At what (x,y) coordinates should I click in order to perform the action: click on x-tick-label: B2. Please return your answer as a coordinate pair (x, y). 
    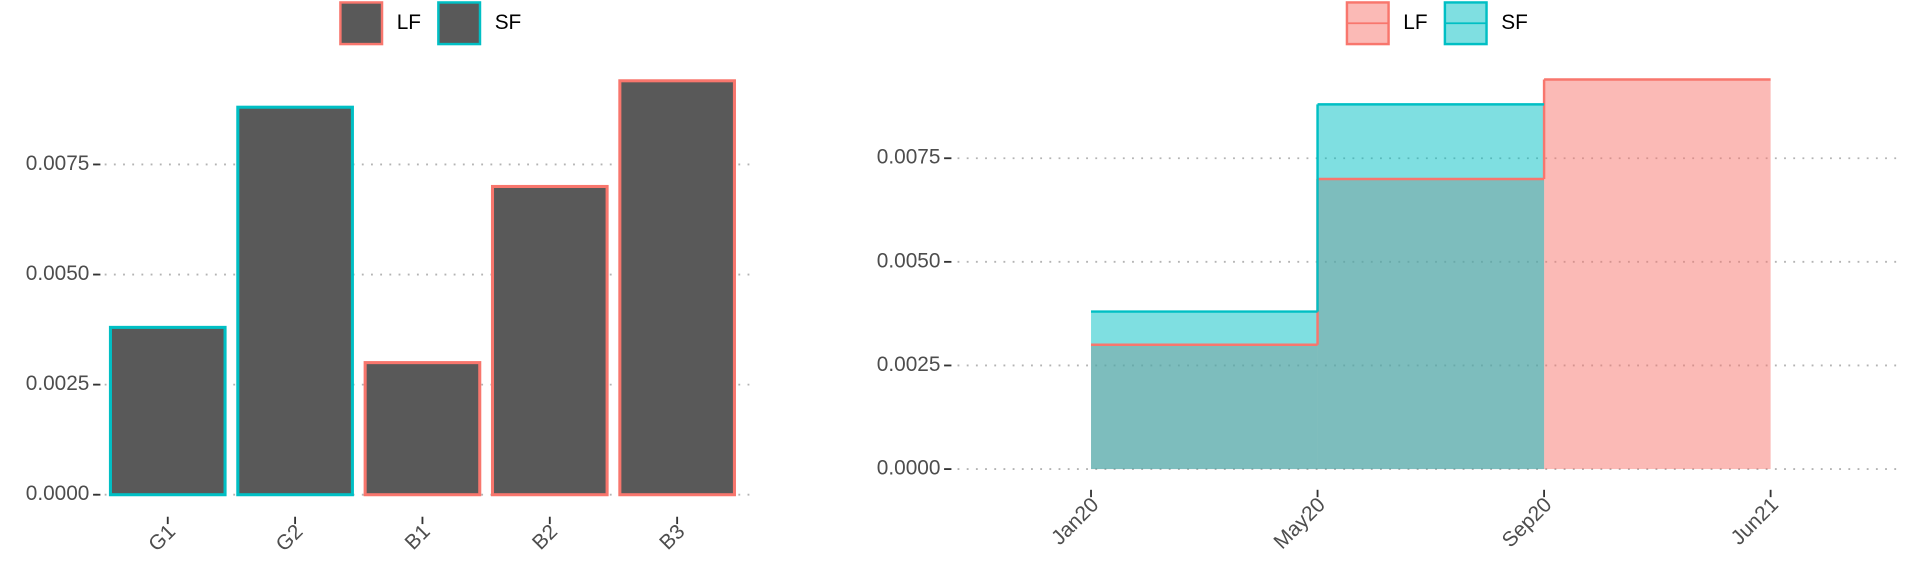
    Looking at the image, I should click on (545, 537).